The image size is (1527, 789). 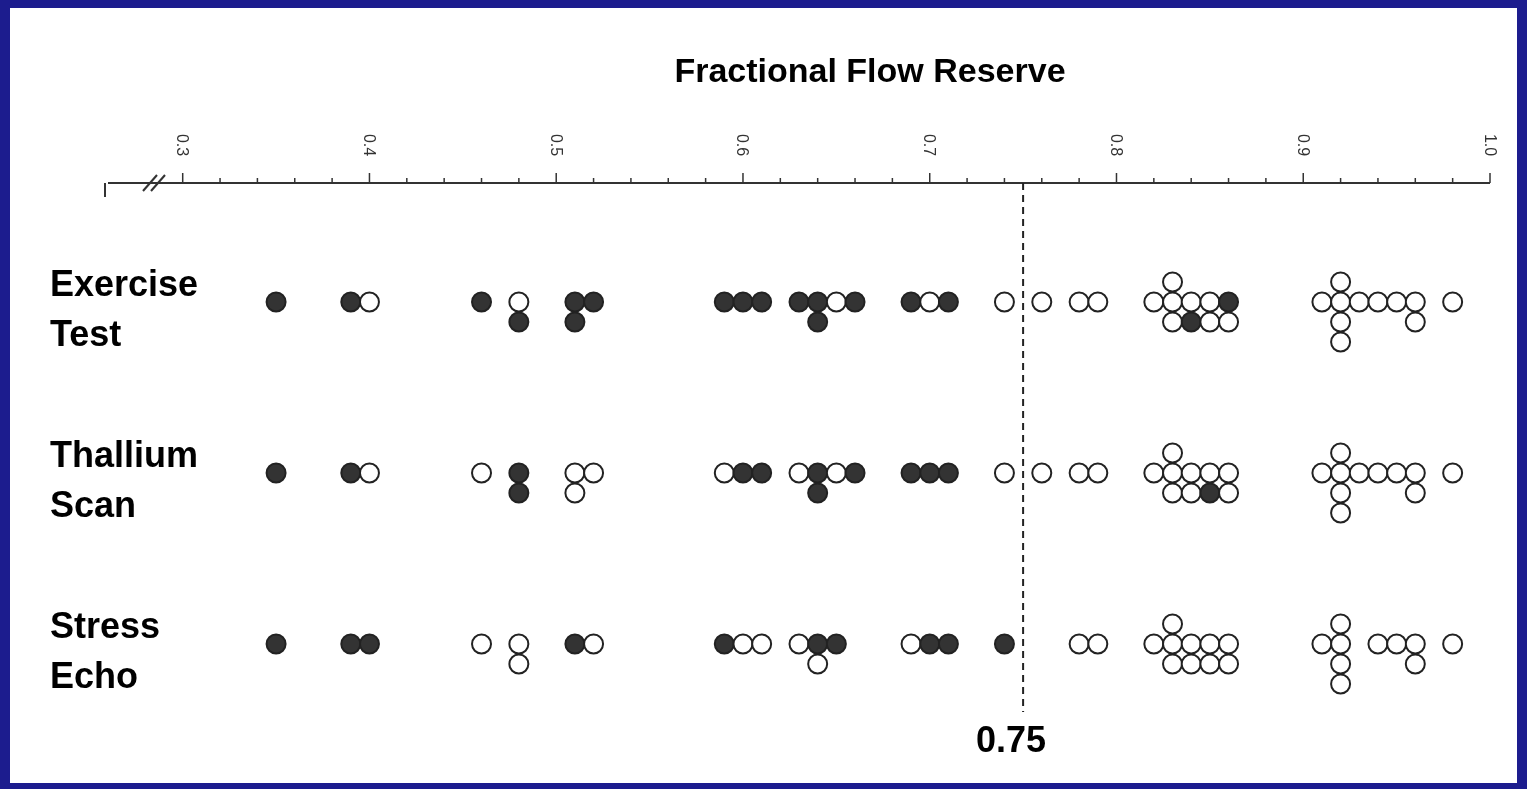 What do you see at coordinates (124, 308) in the screenshot?
I see `y-tick-label: Exercise Test` at bounding box center [124, 308].